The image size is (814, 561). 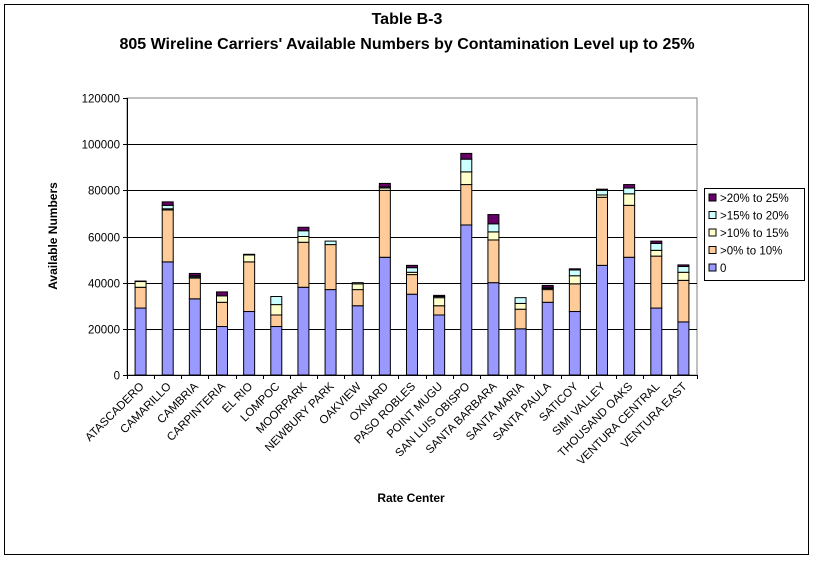 What do you see at coordinates (117, 377) in the screenshot?
I see `y-tick-label: 0` at bounding box center [117, 377].